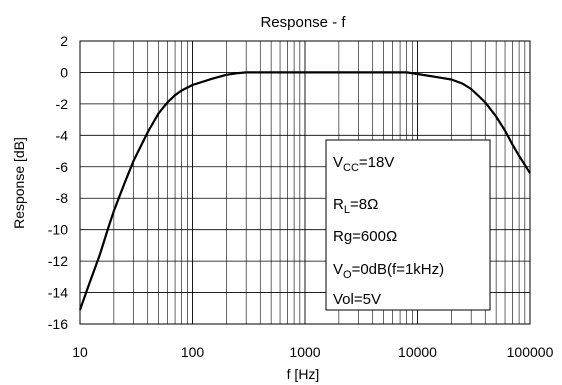  What do you see at coordinates (388, 271) in the screenshot?
I see `legend-line: VO=0dB(f=1kHz)` at bounding box center [388, 271].